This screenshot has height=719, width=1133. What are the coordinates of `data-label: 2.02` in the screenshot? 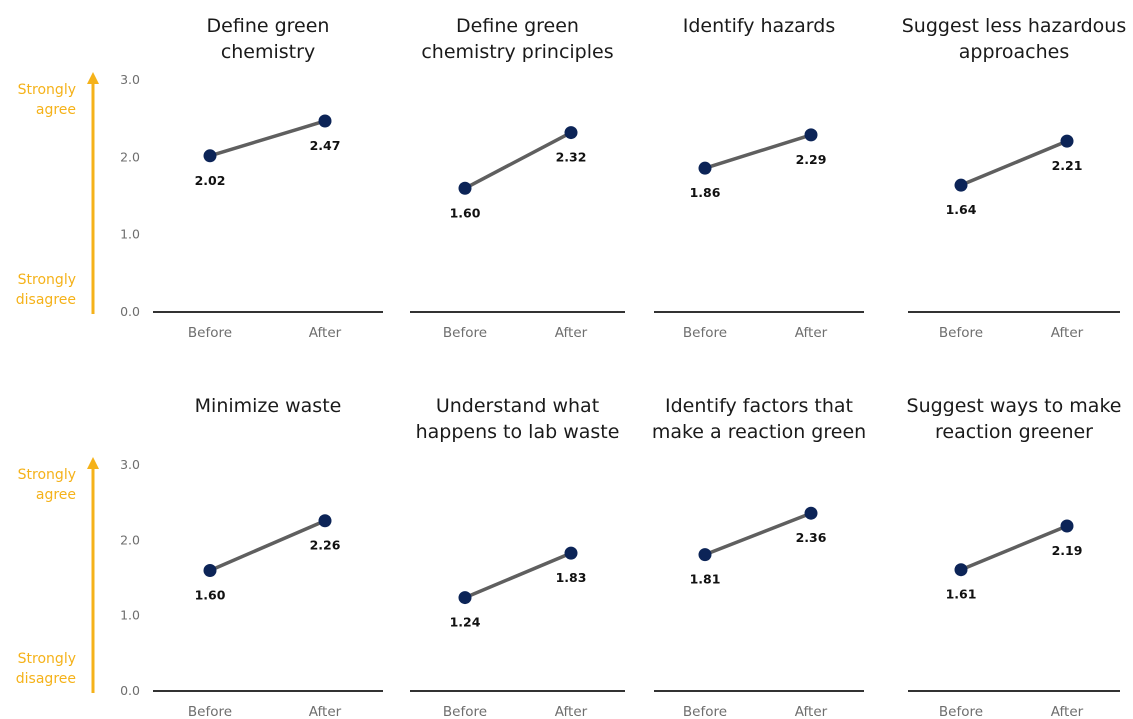 It's located at (210, 180).